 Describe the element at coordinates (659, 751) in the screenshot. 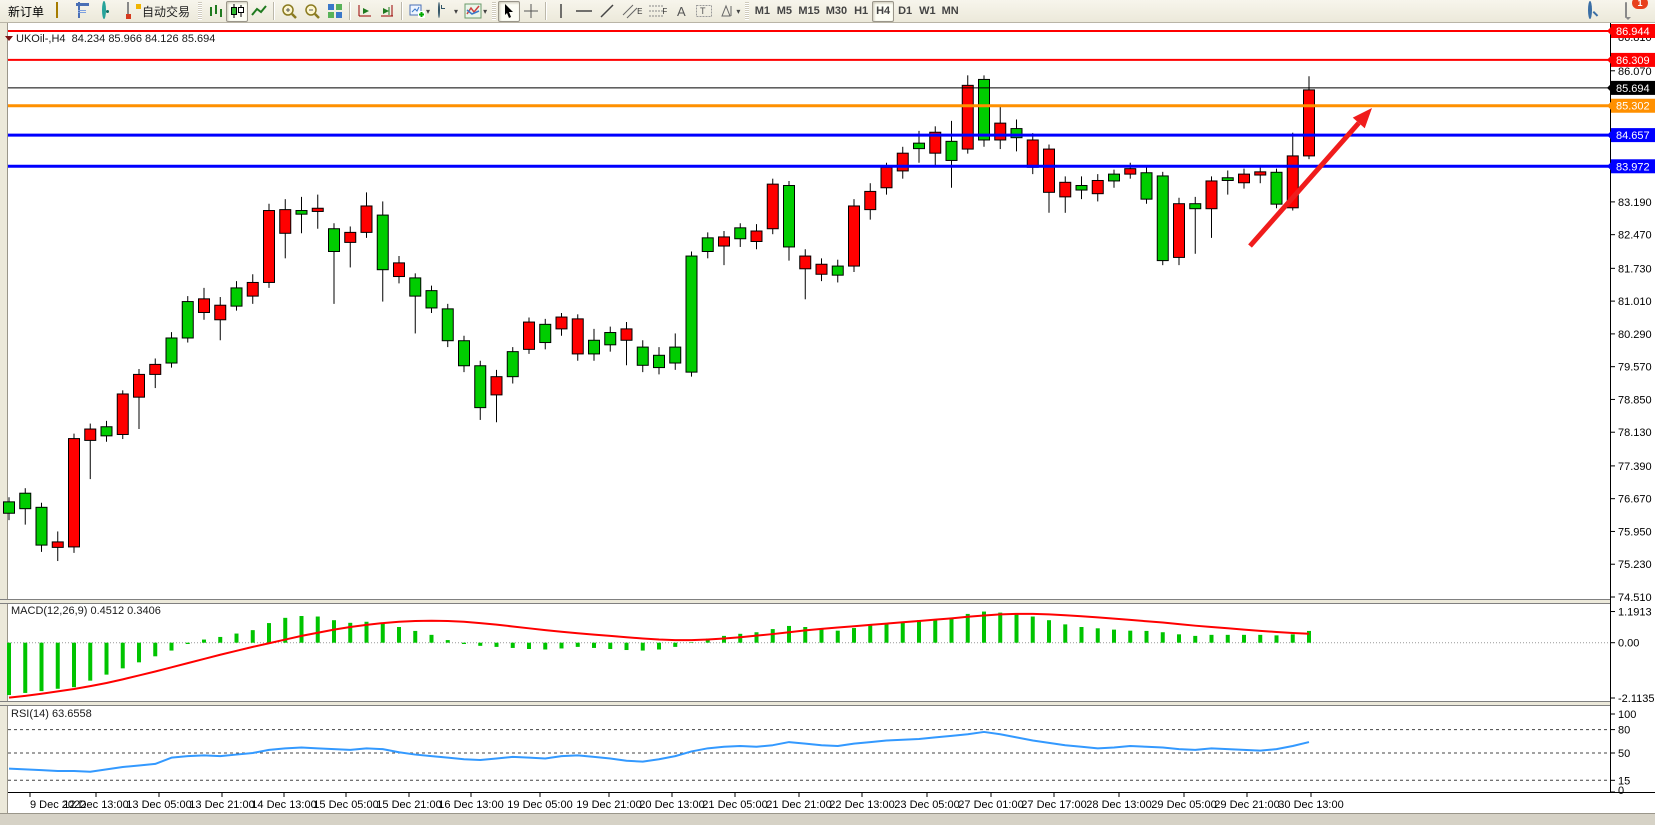

I see `rsi-line` at that location.